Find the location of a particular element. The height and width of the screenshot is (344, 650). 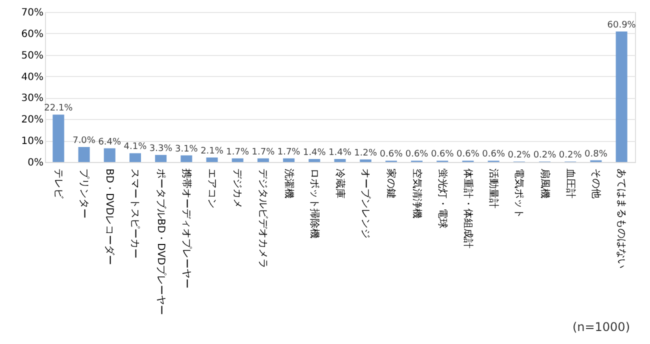

x-tick-label: オーブンレンジ is located at coordinates (366, 203).